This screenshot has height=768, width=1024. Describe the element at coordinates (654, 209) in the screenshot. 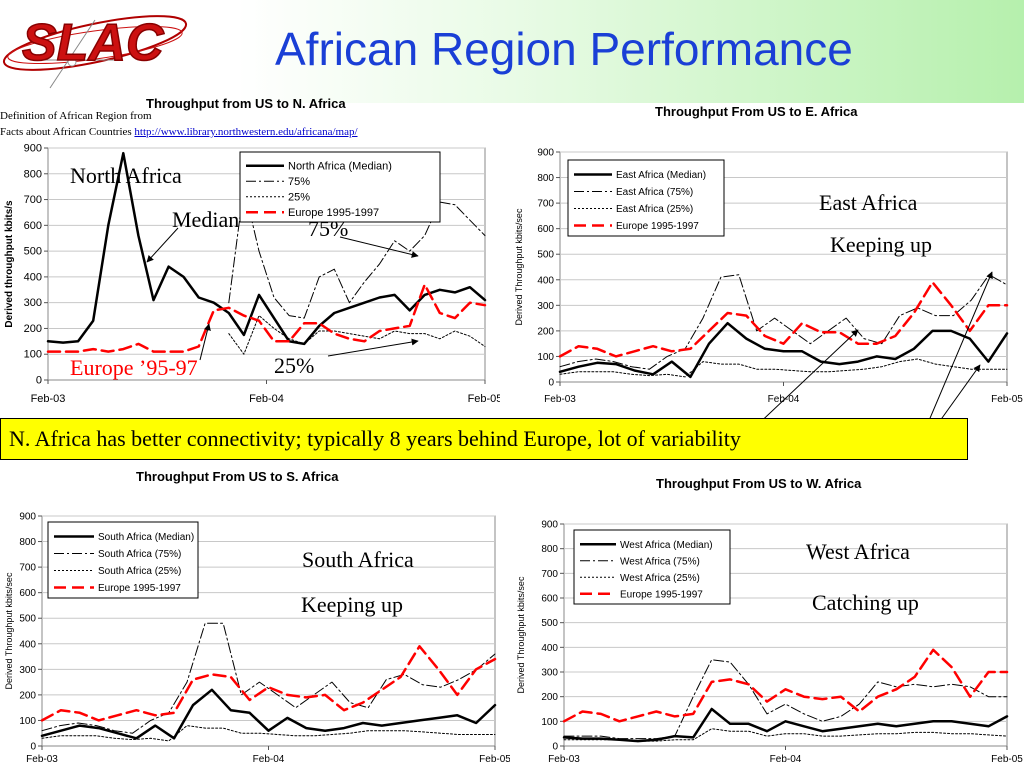

I see `legend-label: East Africa (25%)` at that location.